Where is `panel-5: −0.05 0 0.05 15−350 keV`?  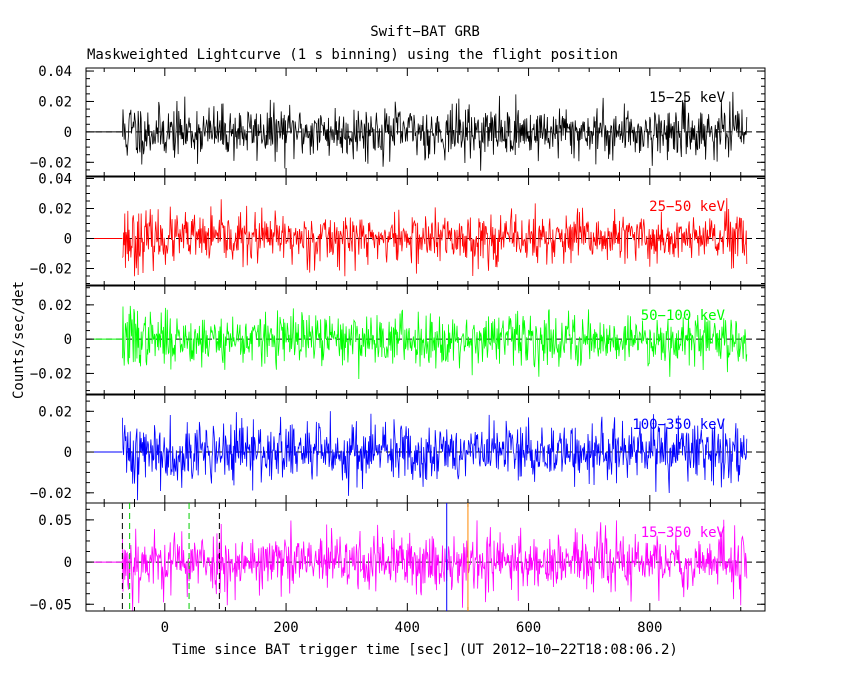 panel-5: −0.05 0 0.05 15−350 keV is located at coordinates (398, 557).